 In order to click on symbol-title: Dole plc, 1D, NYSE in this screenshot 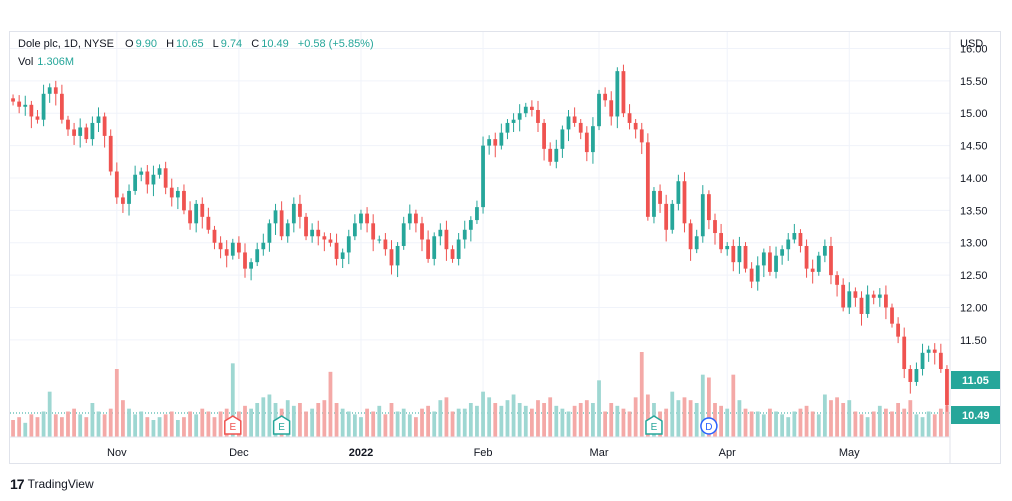, I will do `click(66, 44)`.